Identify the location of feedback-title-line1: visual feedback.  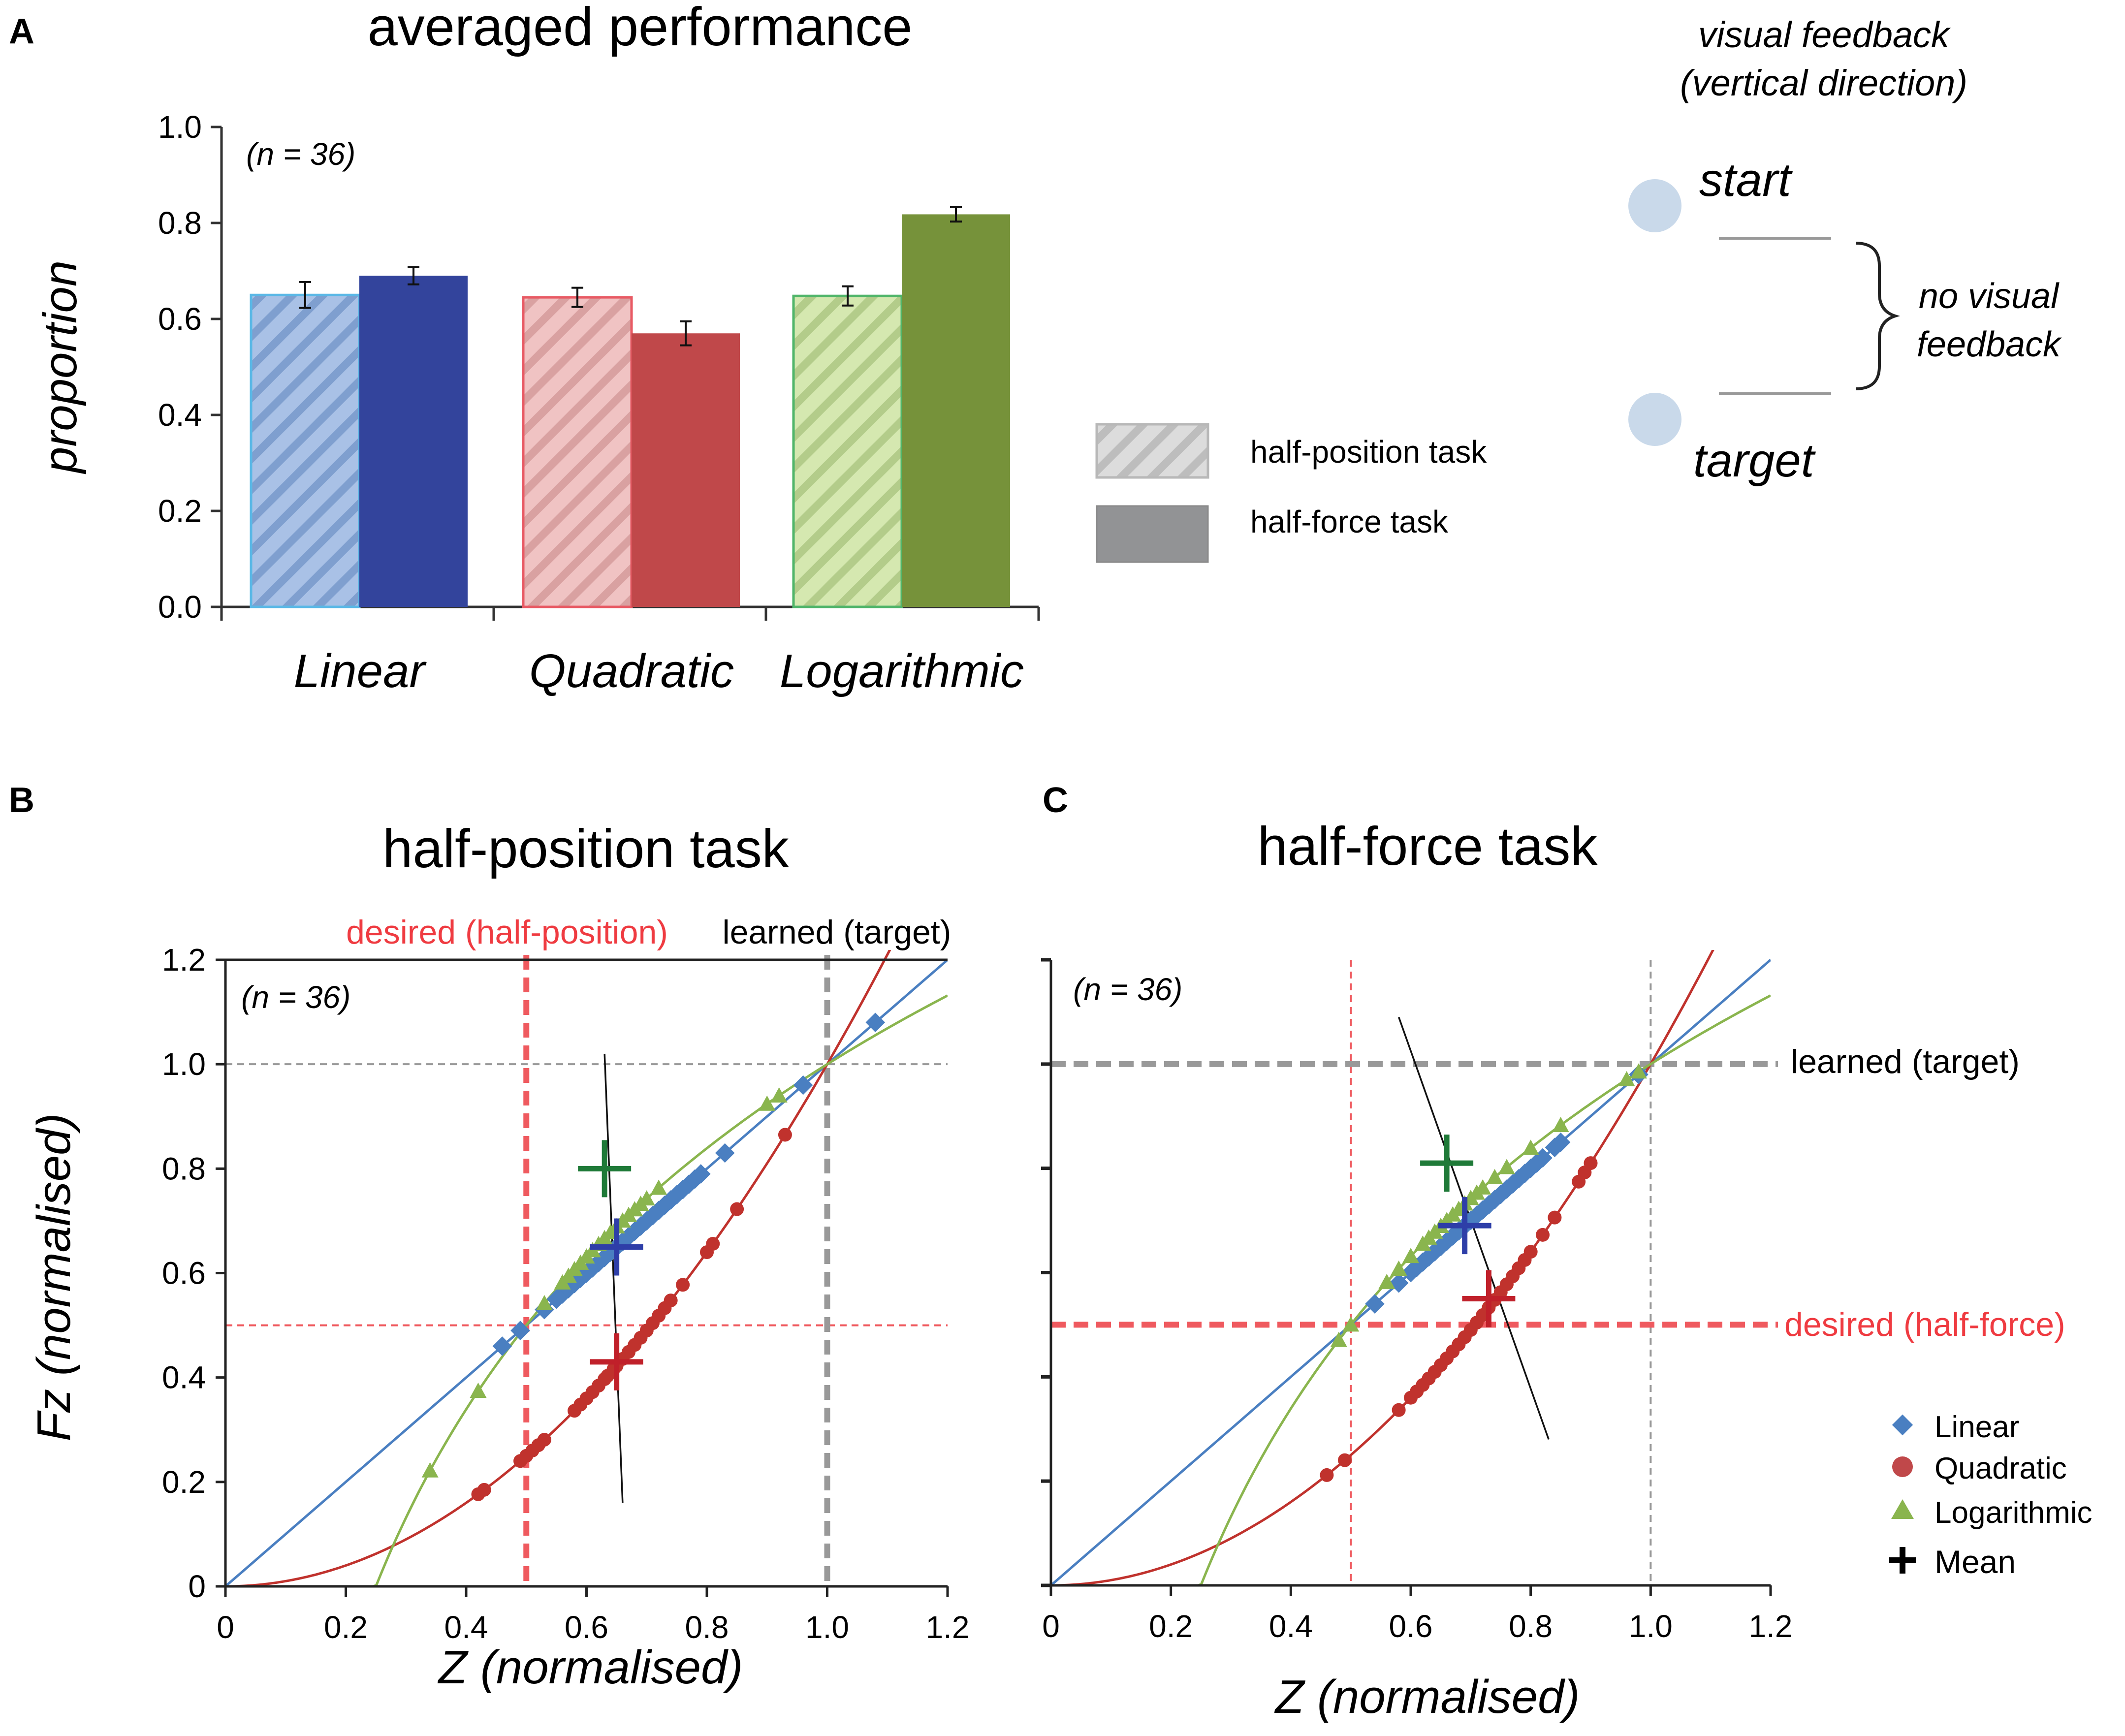
(1824, 34).